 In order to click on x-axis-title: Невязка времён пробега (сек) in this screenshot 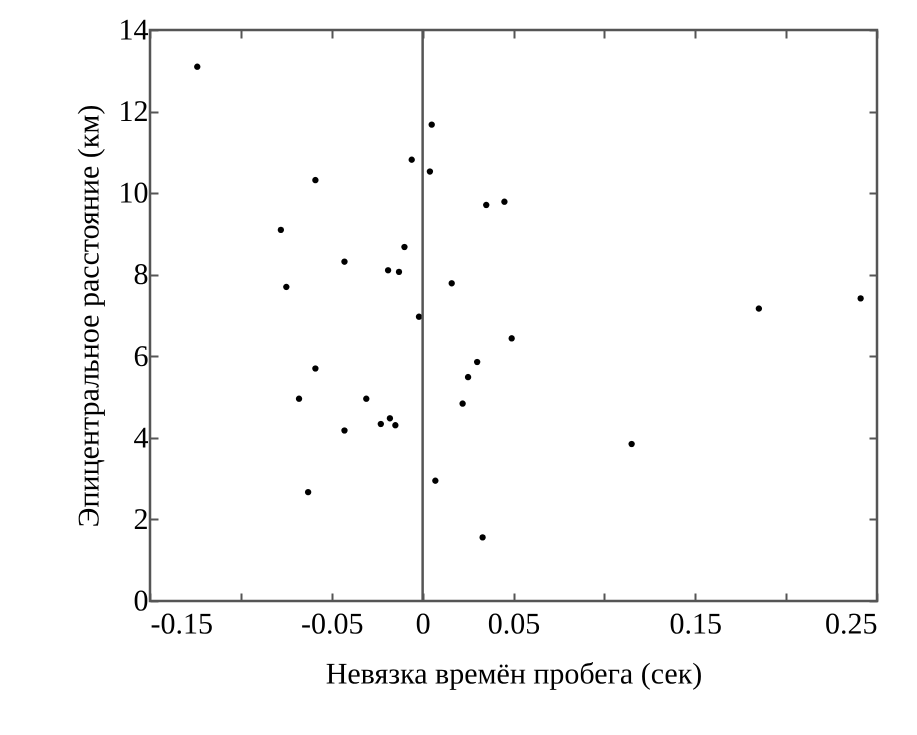, I will do `click(514, 674)`.